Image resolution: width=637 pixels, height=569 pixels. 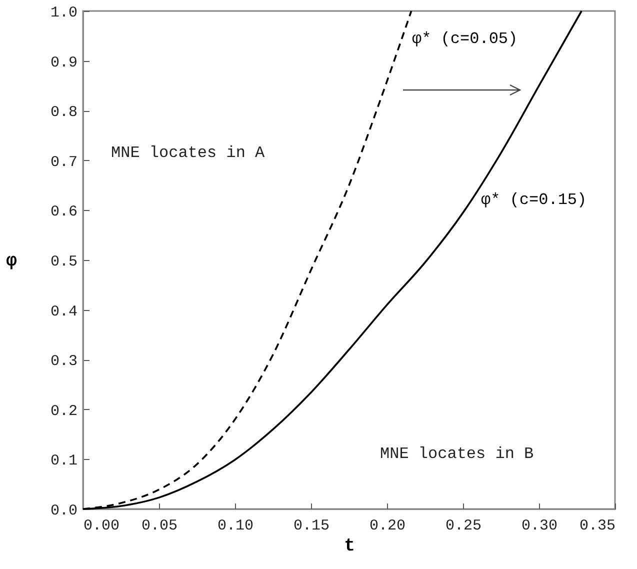 What do you see at coordinates (188, 153) in the screenshot?
I see `annotation: MNE locates in A` at bounding box center [188, 153].